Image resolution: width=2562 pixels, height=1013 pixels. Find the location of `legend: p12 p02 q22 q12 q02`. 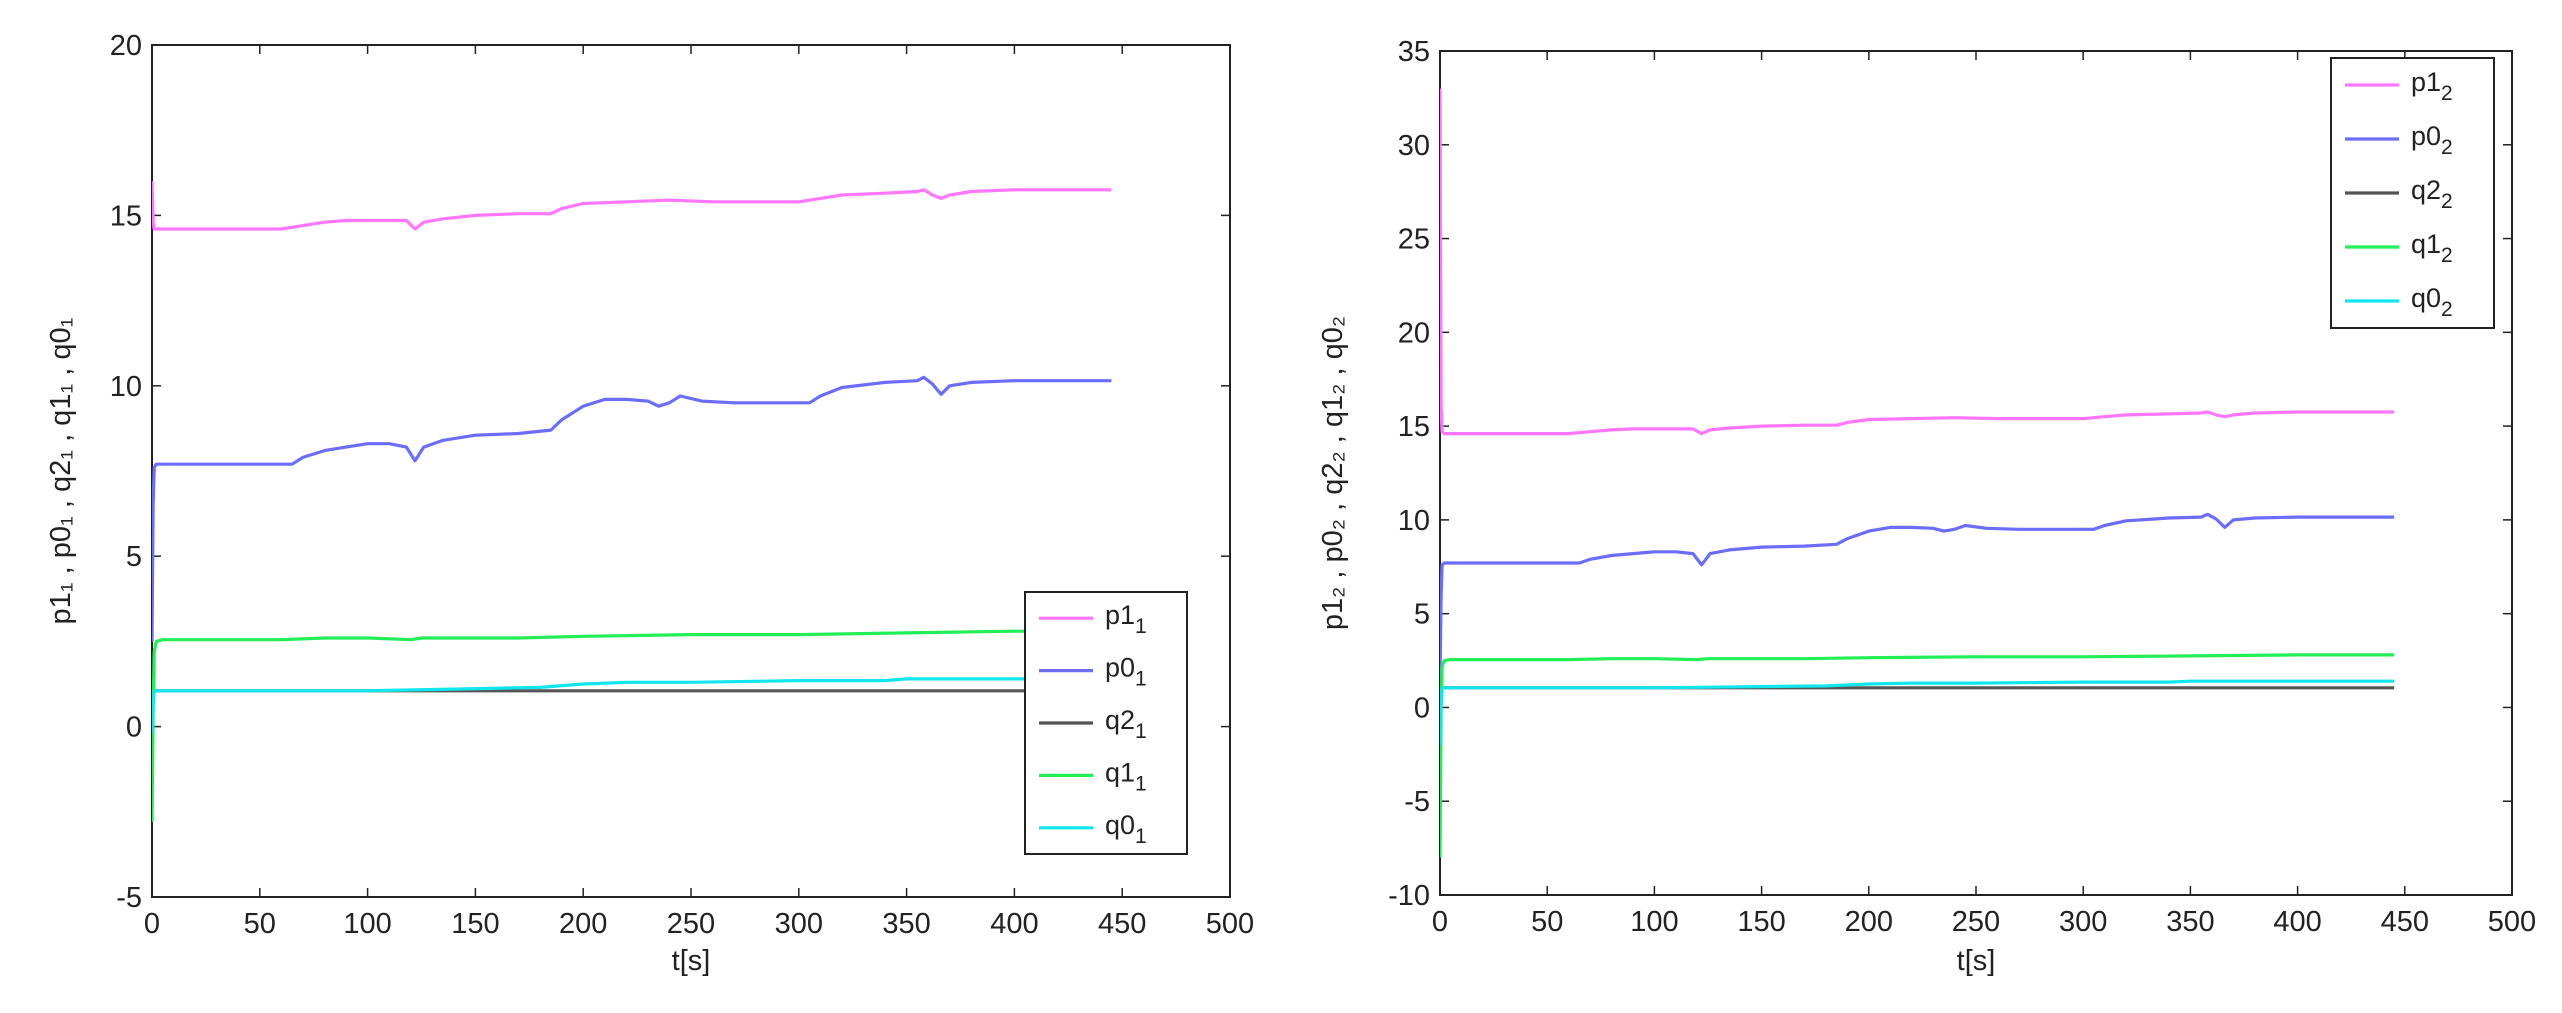

legend: p12 p02 q22 q12 q02 is located at coordinates (2412, 193).